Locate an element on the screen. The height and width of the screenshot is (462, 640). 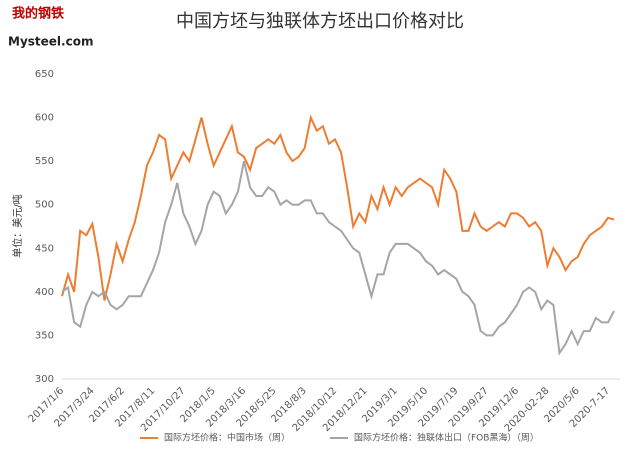
y-tick-label: 300 is located at coordinates (44, 379).